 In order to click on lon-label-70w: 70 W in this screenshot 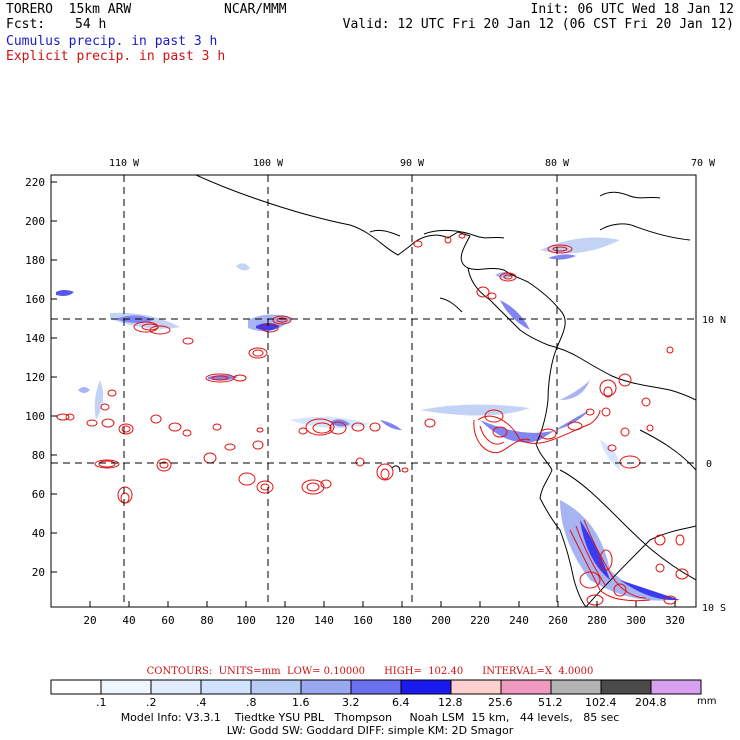, I will do `click(703, 163)`.